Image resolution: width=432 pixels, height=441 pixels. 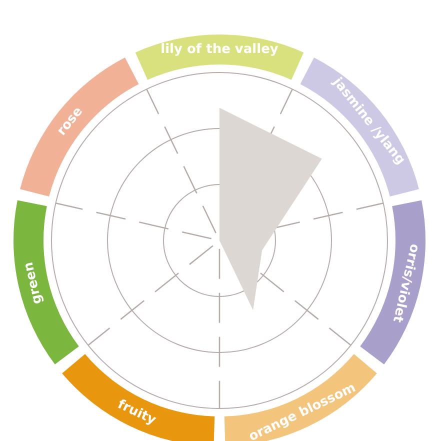 I want to click on spoke-label: lily of the valley, so click(x=219, y=49).